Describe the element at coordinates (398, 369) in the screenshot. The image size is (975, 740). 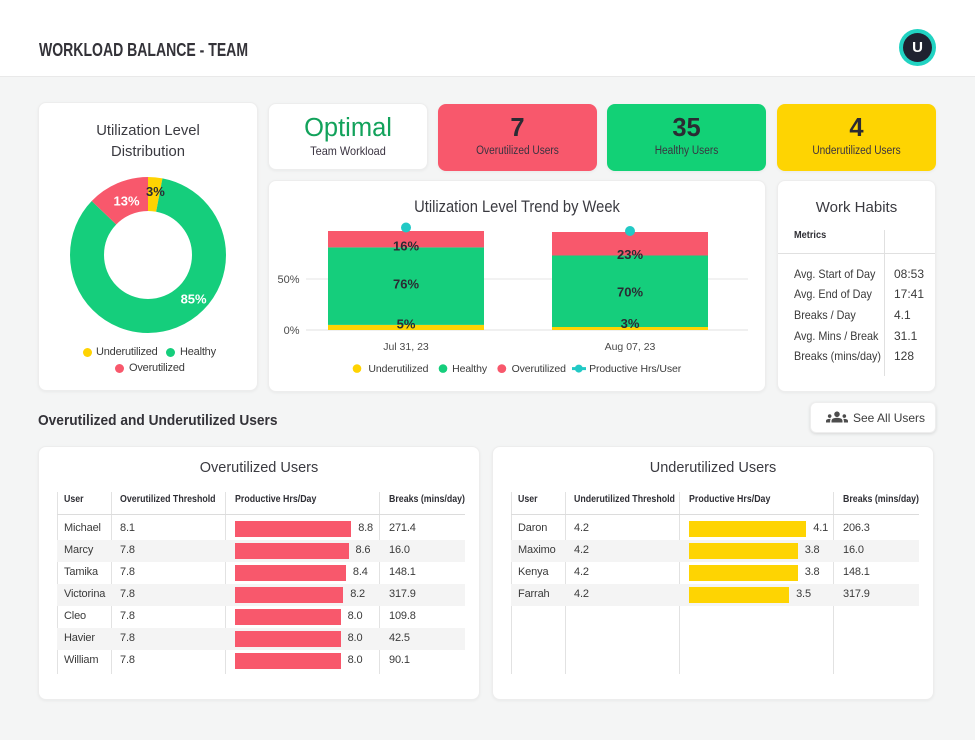
I see `svg-text: Underutilized` at that location.